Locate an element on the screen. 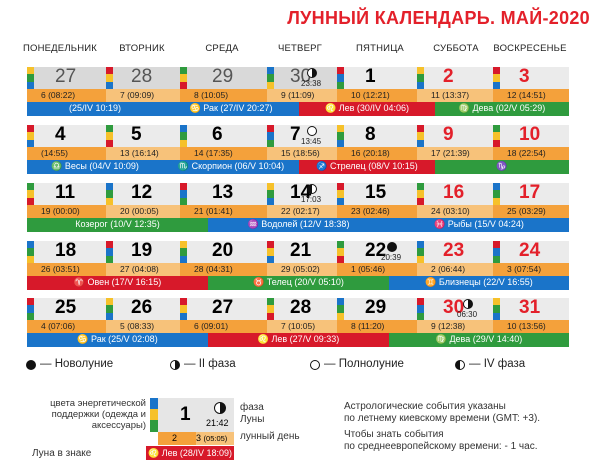 This screenshot has height=476, width=600. lunar-day-band: 24 (03:10) is located at coordinates (455, 211).